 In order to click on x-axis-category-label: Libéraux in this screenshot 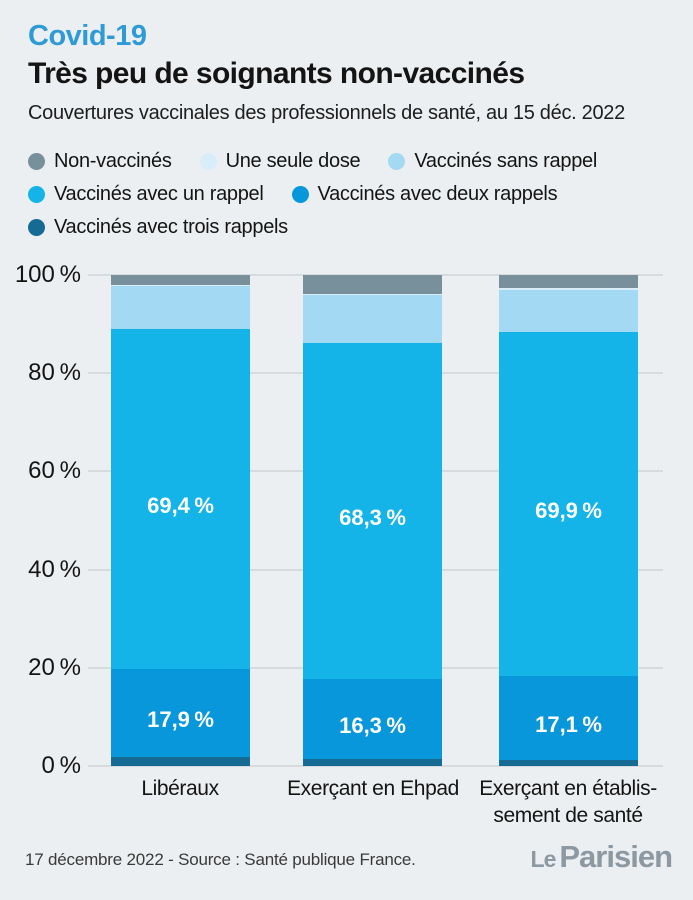, I will do `click(180, 788)`.